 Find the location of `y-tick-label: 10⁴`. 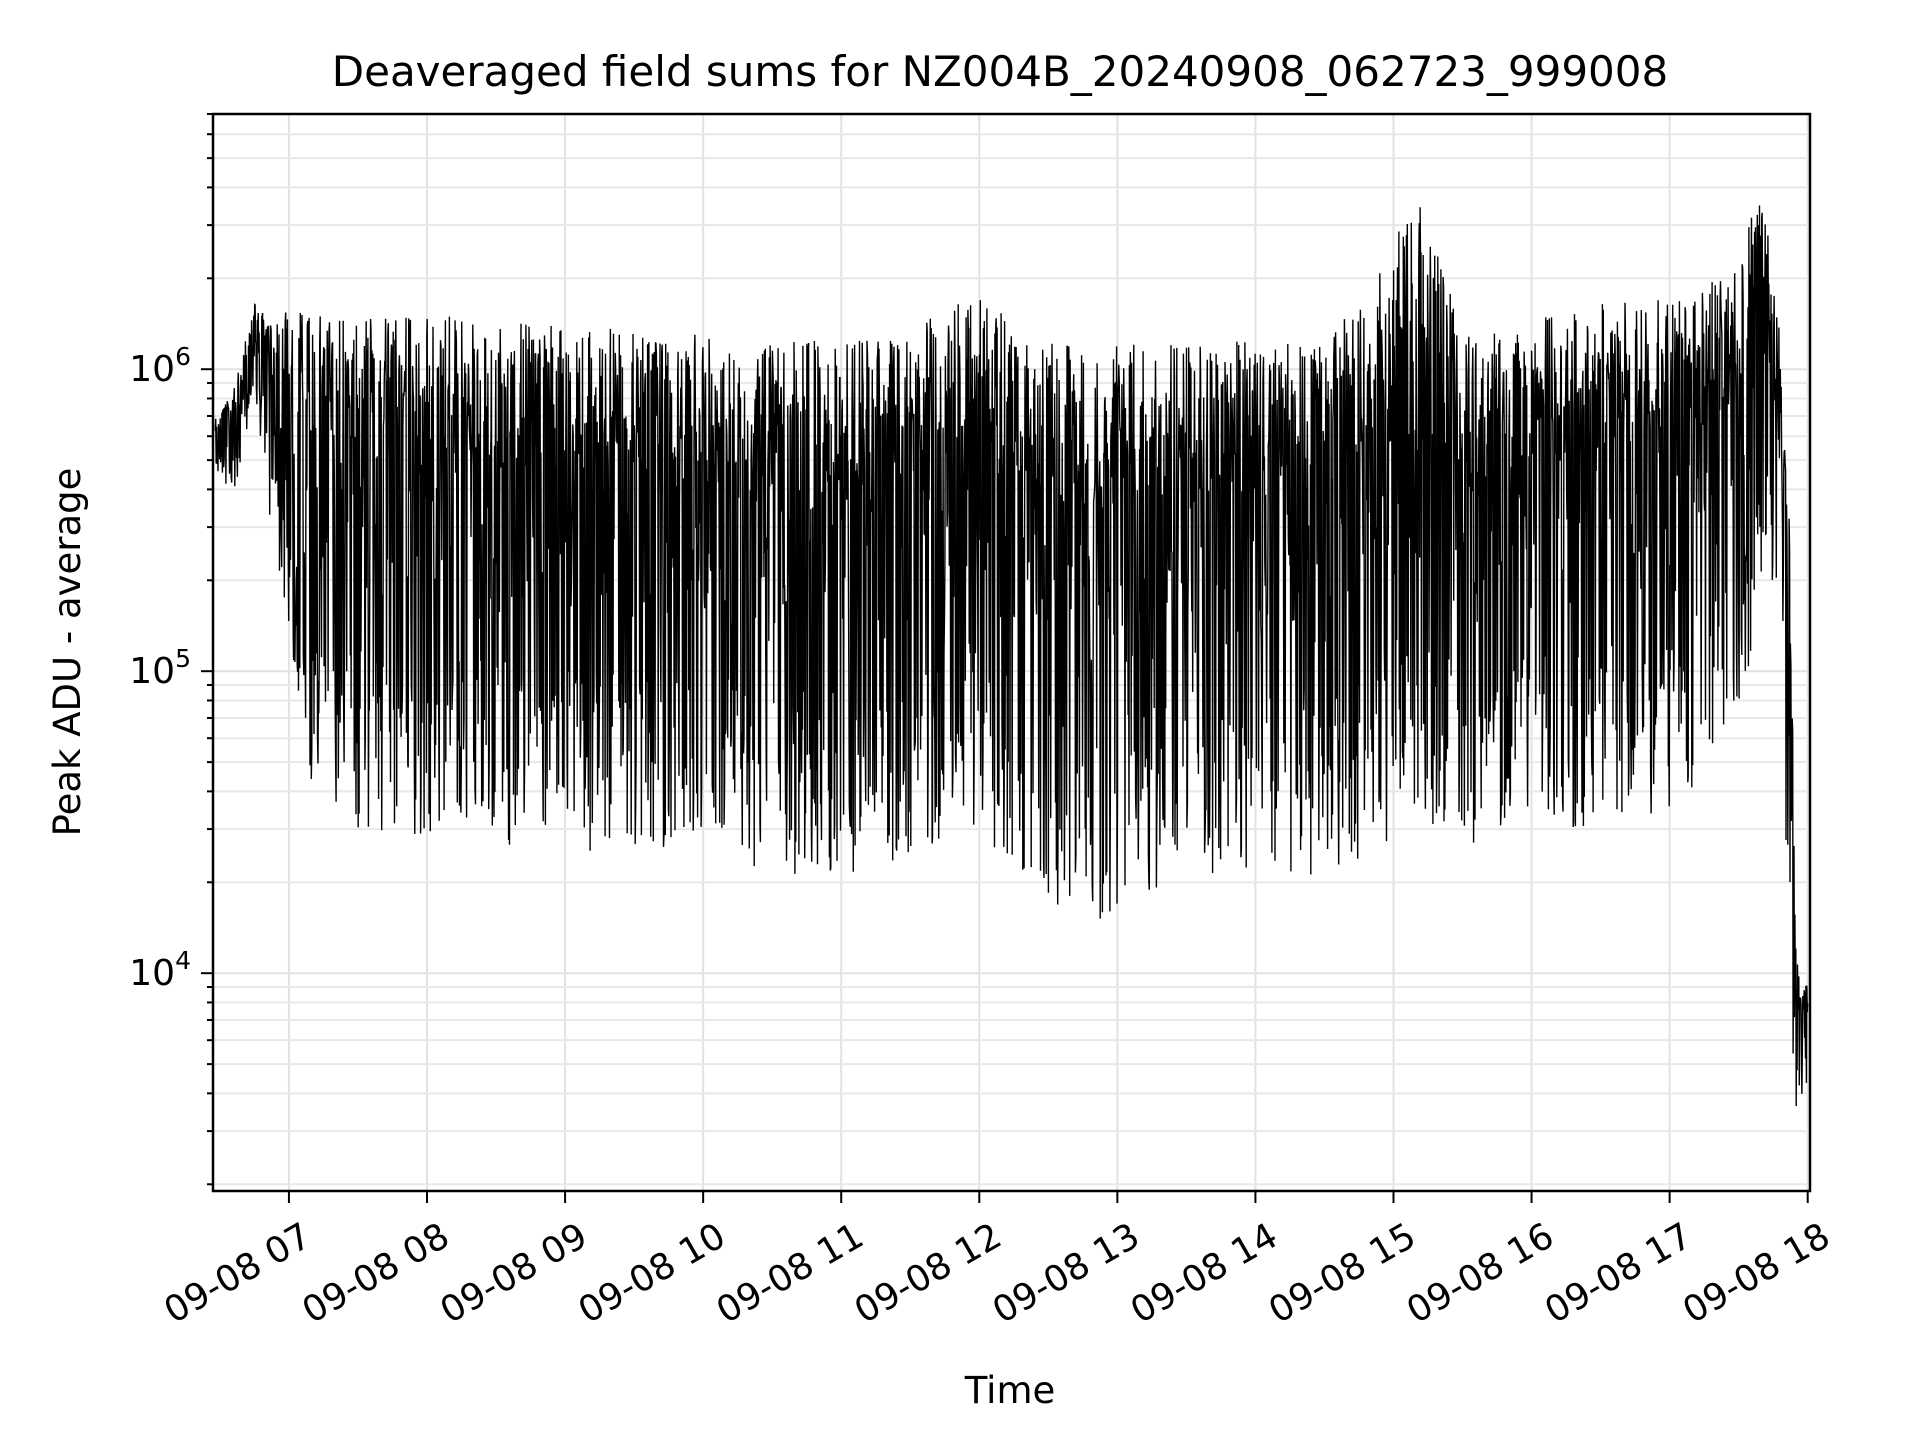

y-tick-label: 10⁴ is located at coordinates (160, 970).